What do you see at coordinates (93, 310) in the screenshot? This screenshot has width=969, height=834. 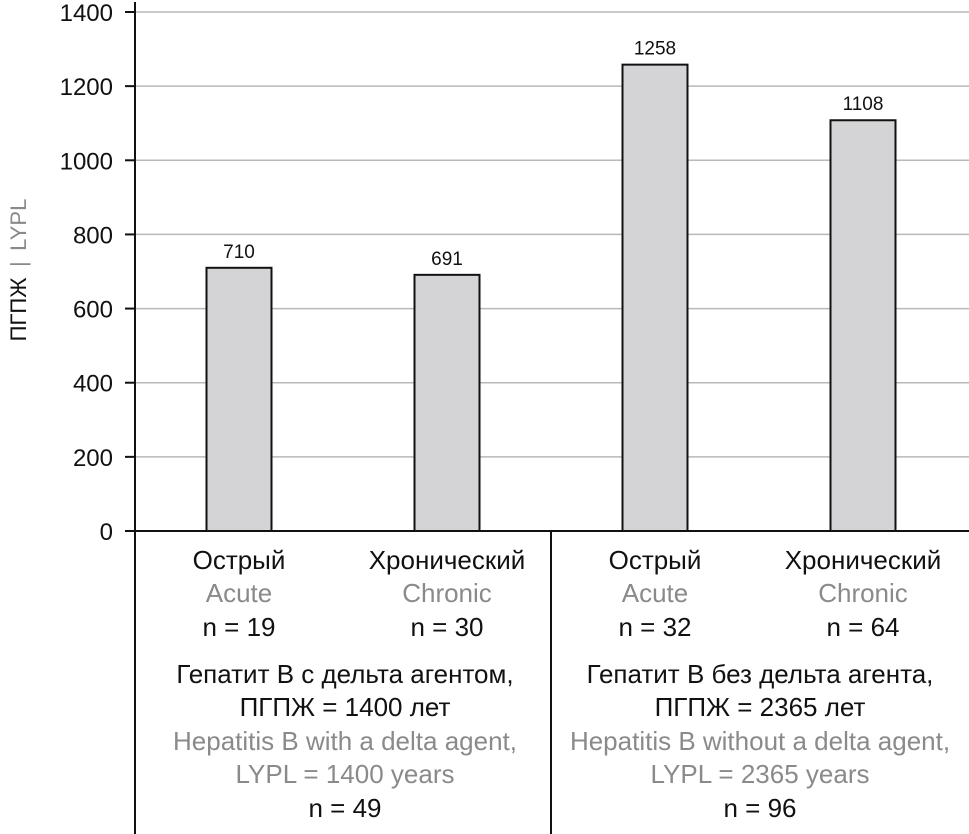 I see `y-tick-label: 600` at bounding box center [93, 310].